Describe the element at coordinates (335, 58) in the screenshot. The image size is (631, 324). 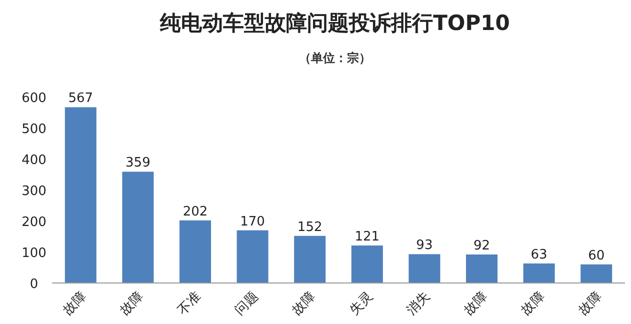
I see `chart-subtitle: （单位：宗）` at that location.